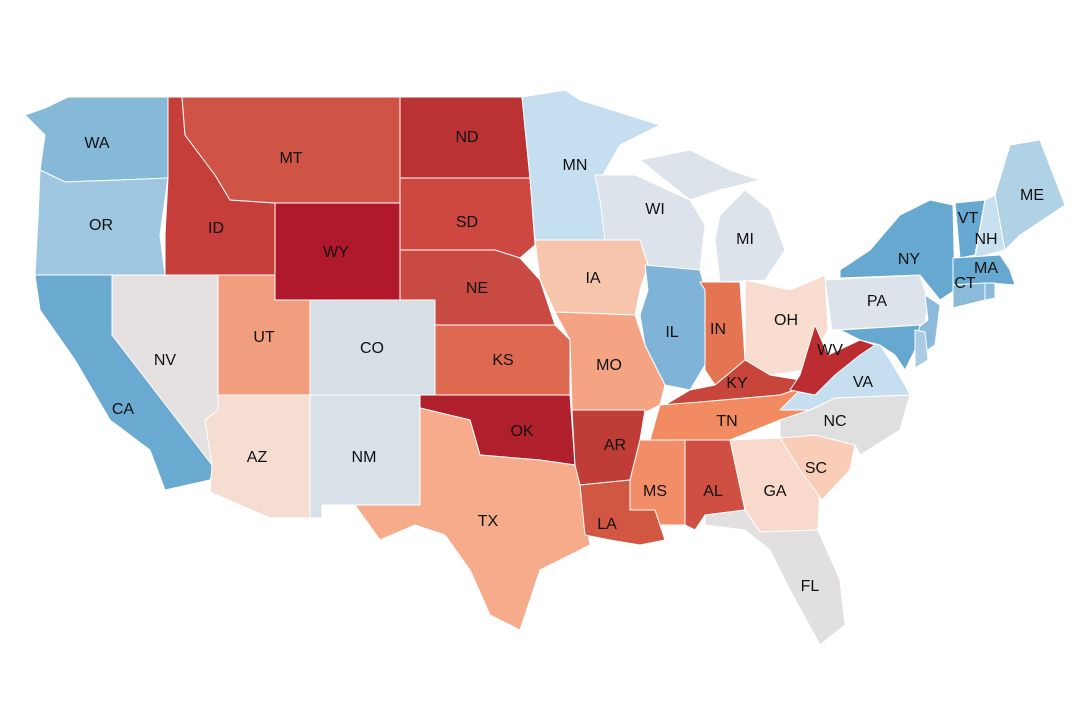 The width and height of the screenshot is (1080, 720). I want to click on state-label-or: OR, so click(101, 225).